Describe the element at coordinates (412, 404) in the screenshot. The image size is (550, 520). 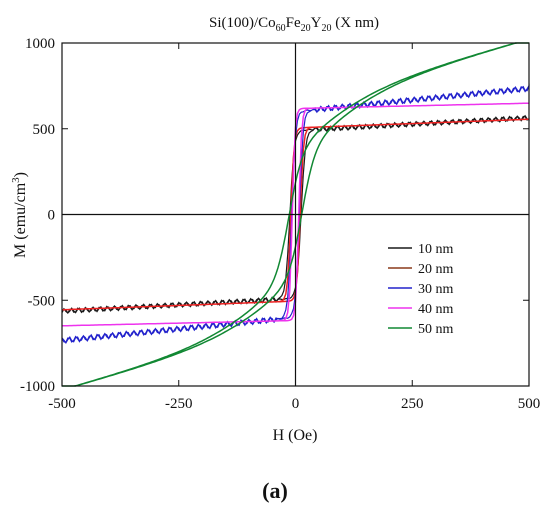
I see `x-tick-label: 250` at that location.